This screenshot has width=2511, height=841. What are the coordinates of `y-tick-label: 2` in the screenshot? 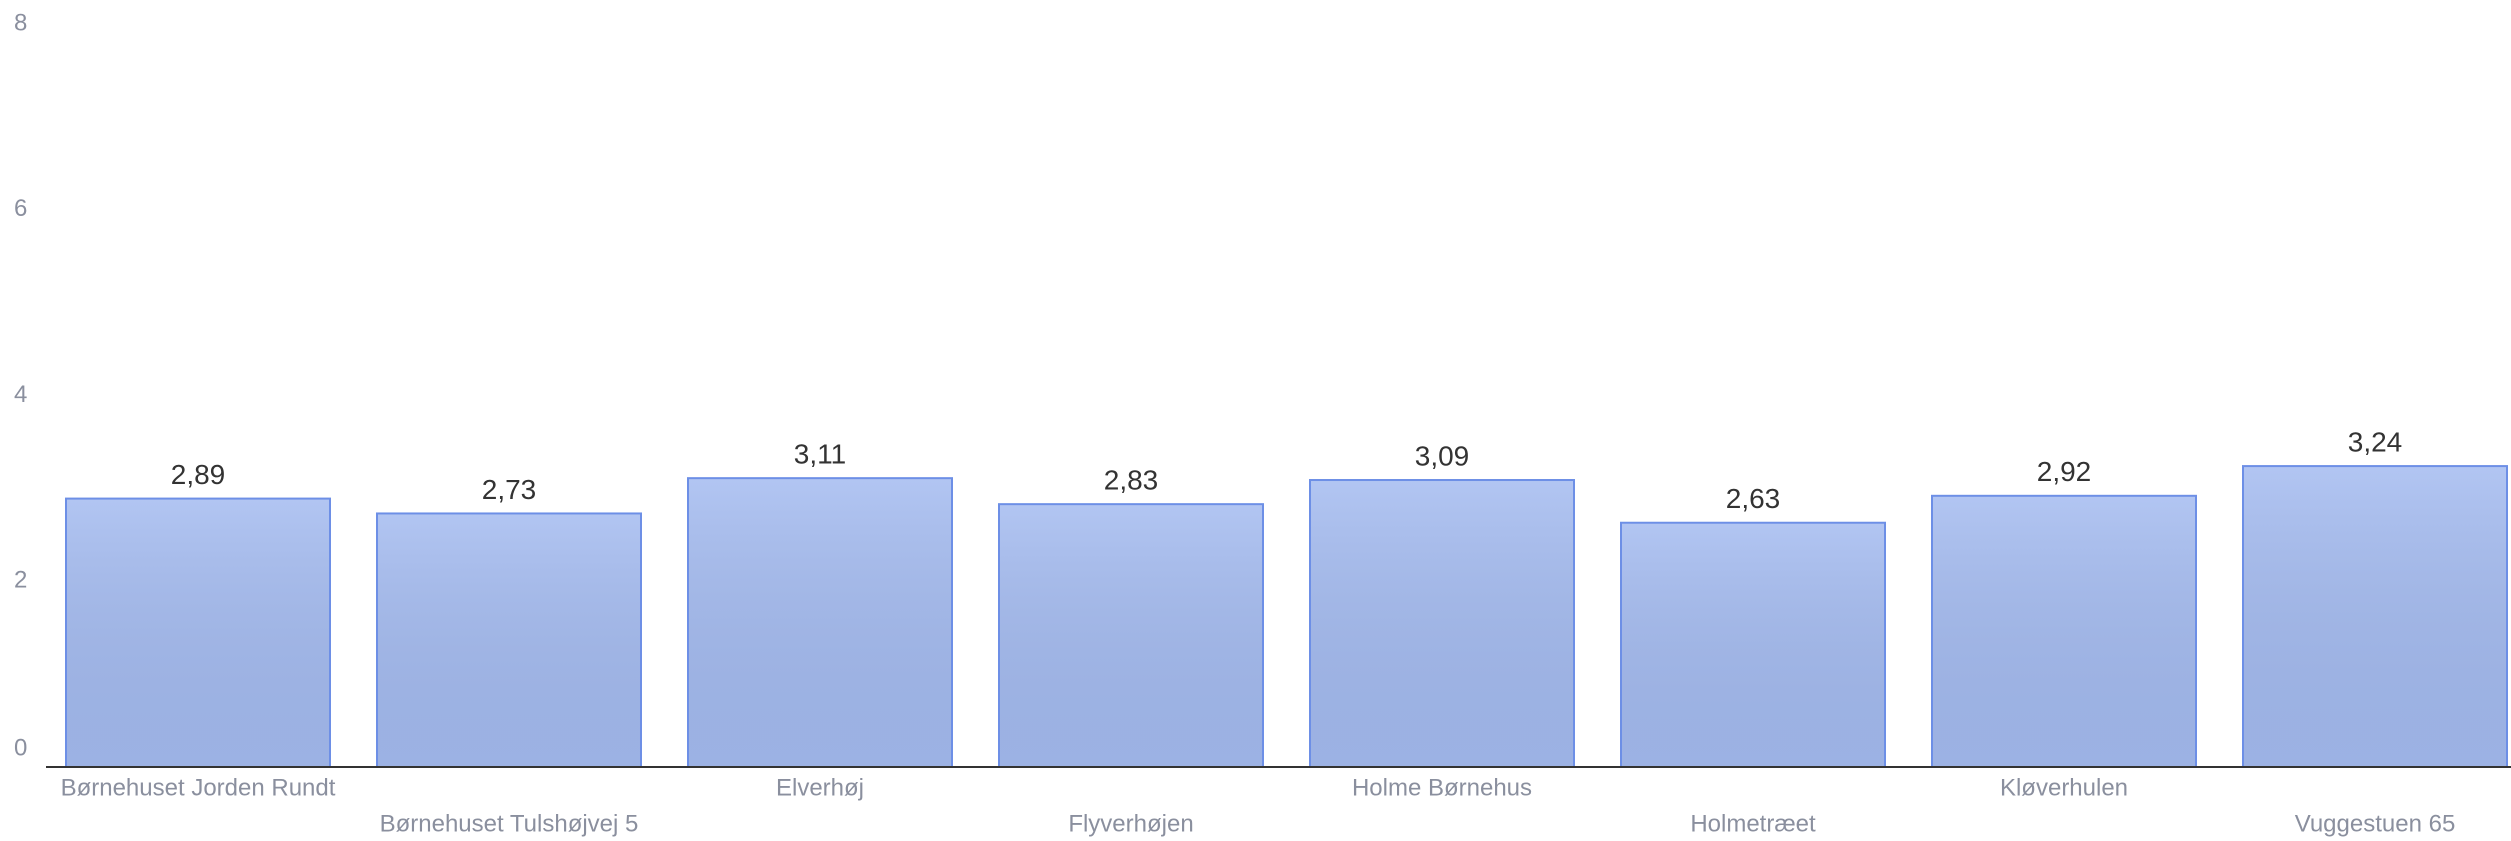 It's located at (20, 580).